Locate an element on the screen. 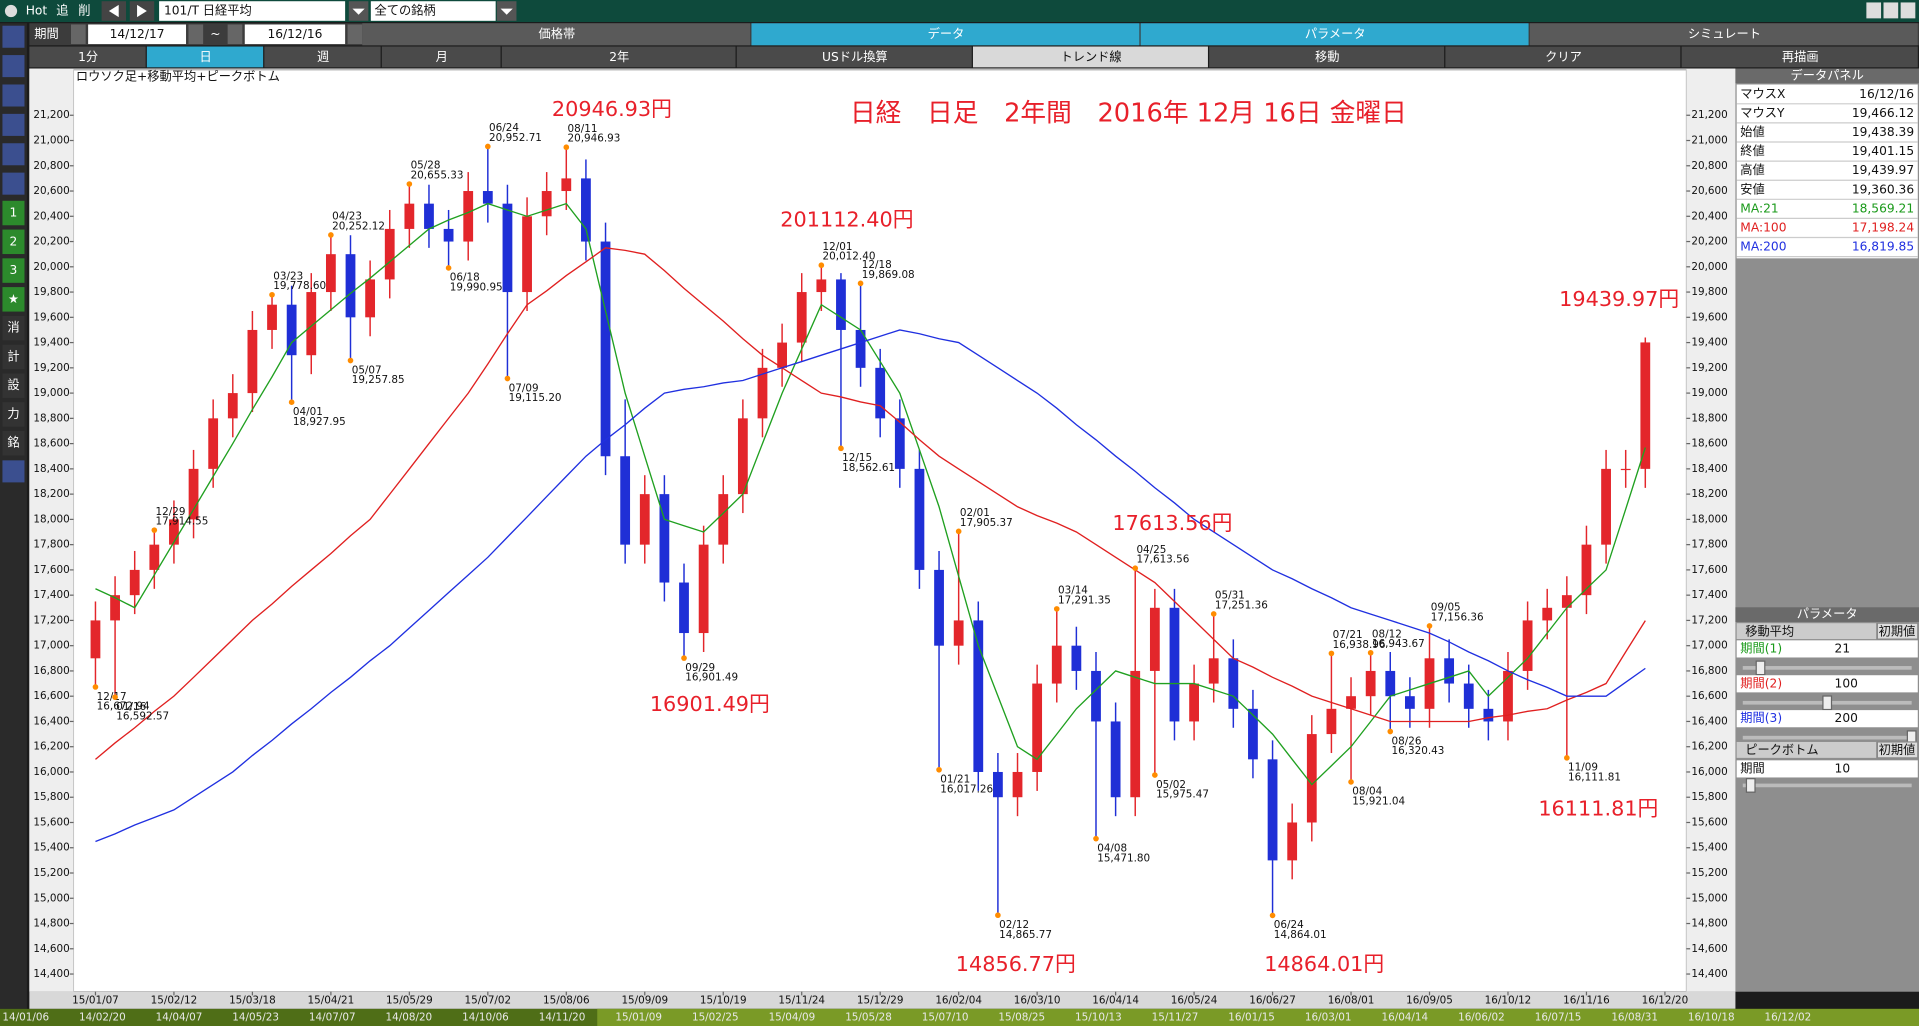 The height and width of the screenshot is (1026, 1919). y2-tick-label: 15,000 is located at coordinates (1709, 898).